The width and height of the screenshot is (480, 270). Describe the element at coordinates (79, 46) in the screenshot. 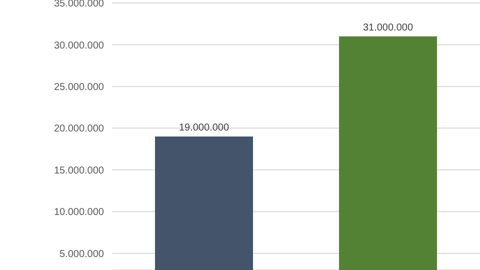

I see `y-tick-label: 30.000.000` at that location.